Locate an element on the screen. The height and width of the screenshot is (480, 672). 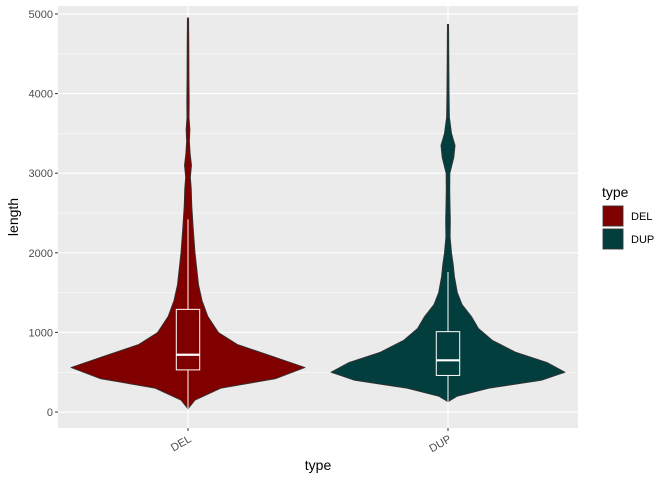
y-tick-label: 3000 is located at coordinates (41, 174).